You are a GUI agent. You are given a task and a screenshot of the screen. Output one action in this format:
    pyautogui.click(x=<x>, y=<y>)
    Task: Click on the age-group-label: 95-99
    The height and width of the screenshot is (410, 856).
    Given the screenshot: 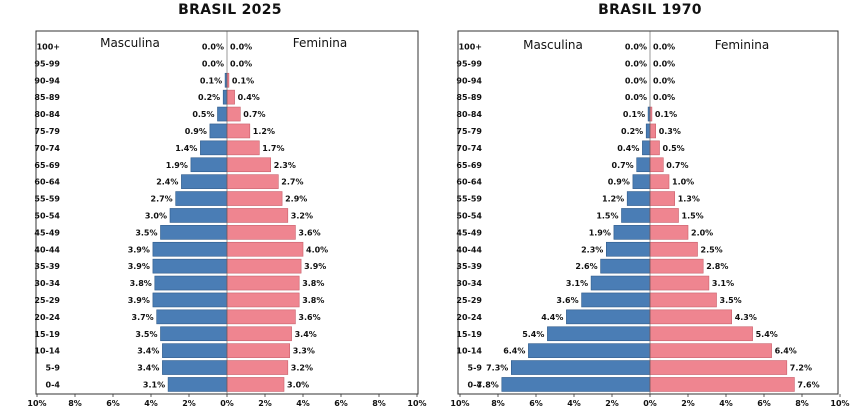 What is the action you would take?
    pyautogui.click(x=47, y=63)
    